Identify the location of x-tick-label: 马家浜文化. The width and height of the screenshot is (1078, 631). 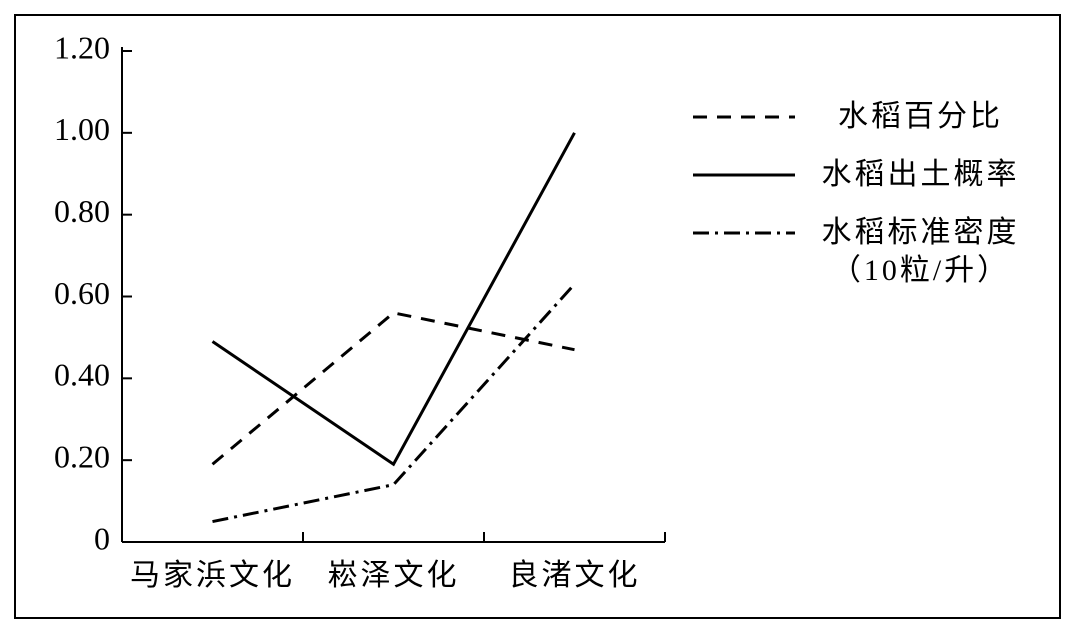
(212, 575).